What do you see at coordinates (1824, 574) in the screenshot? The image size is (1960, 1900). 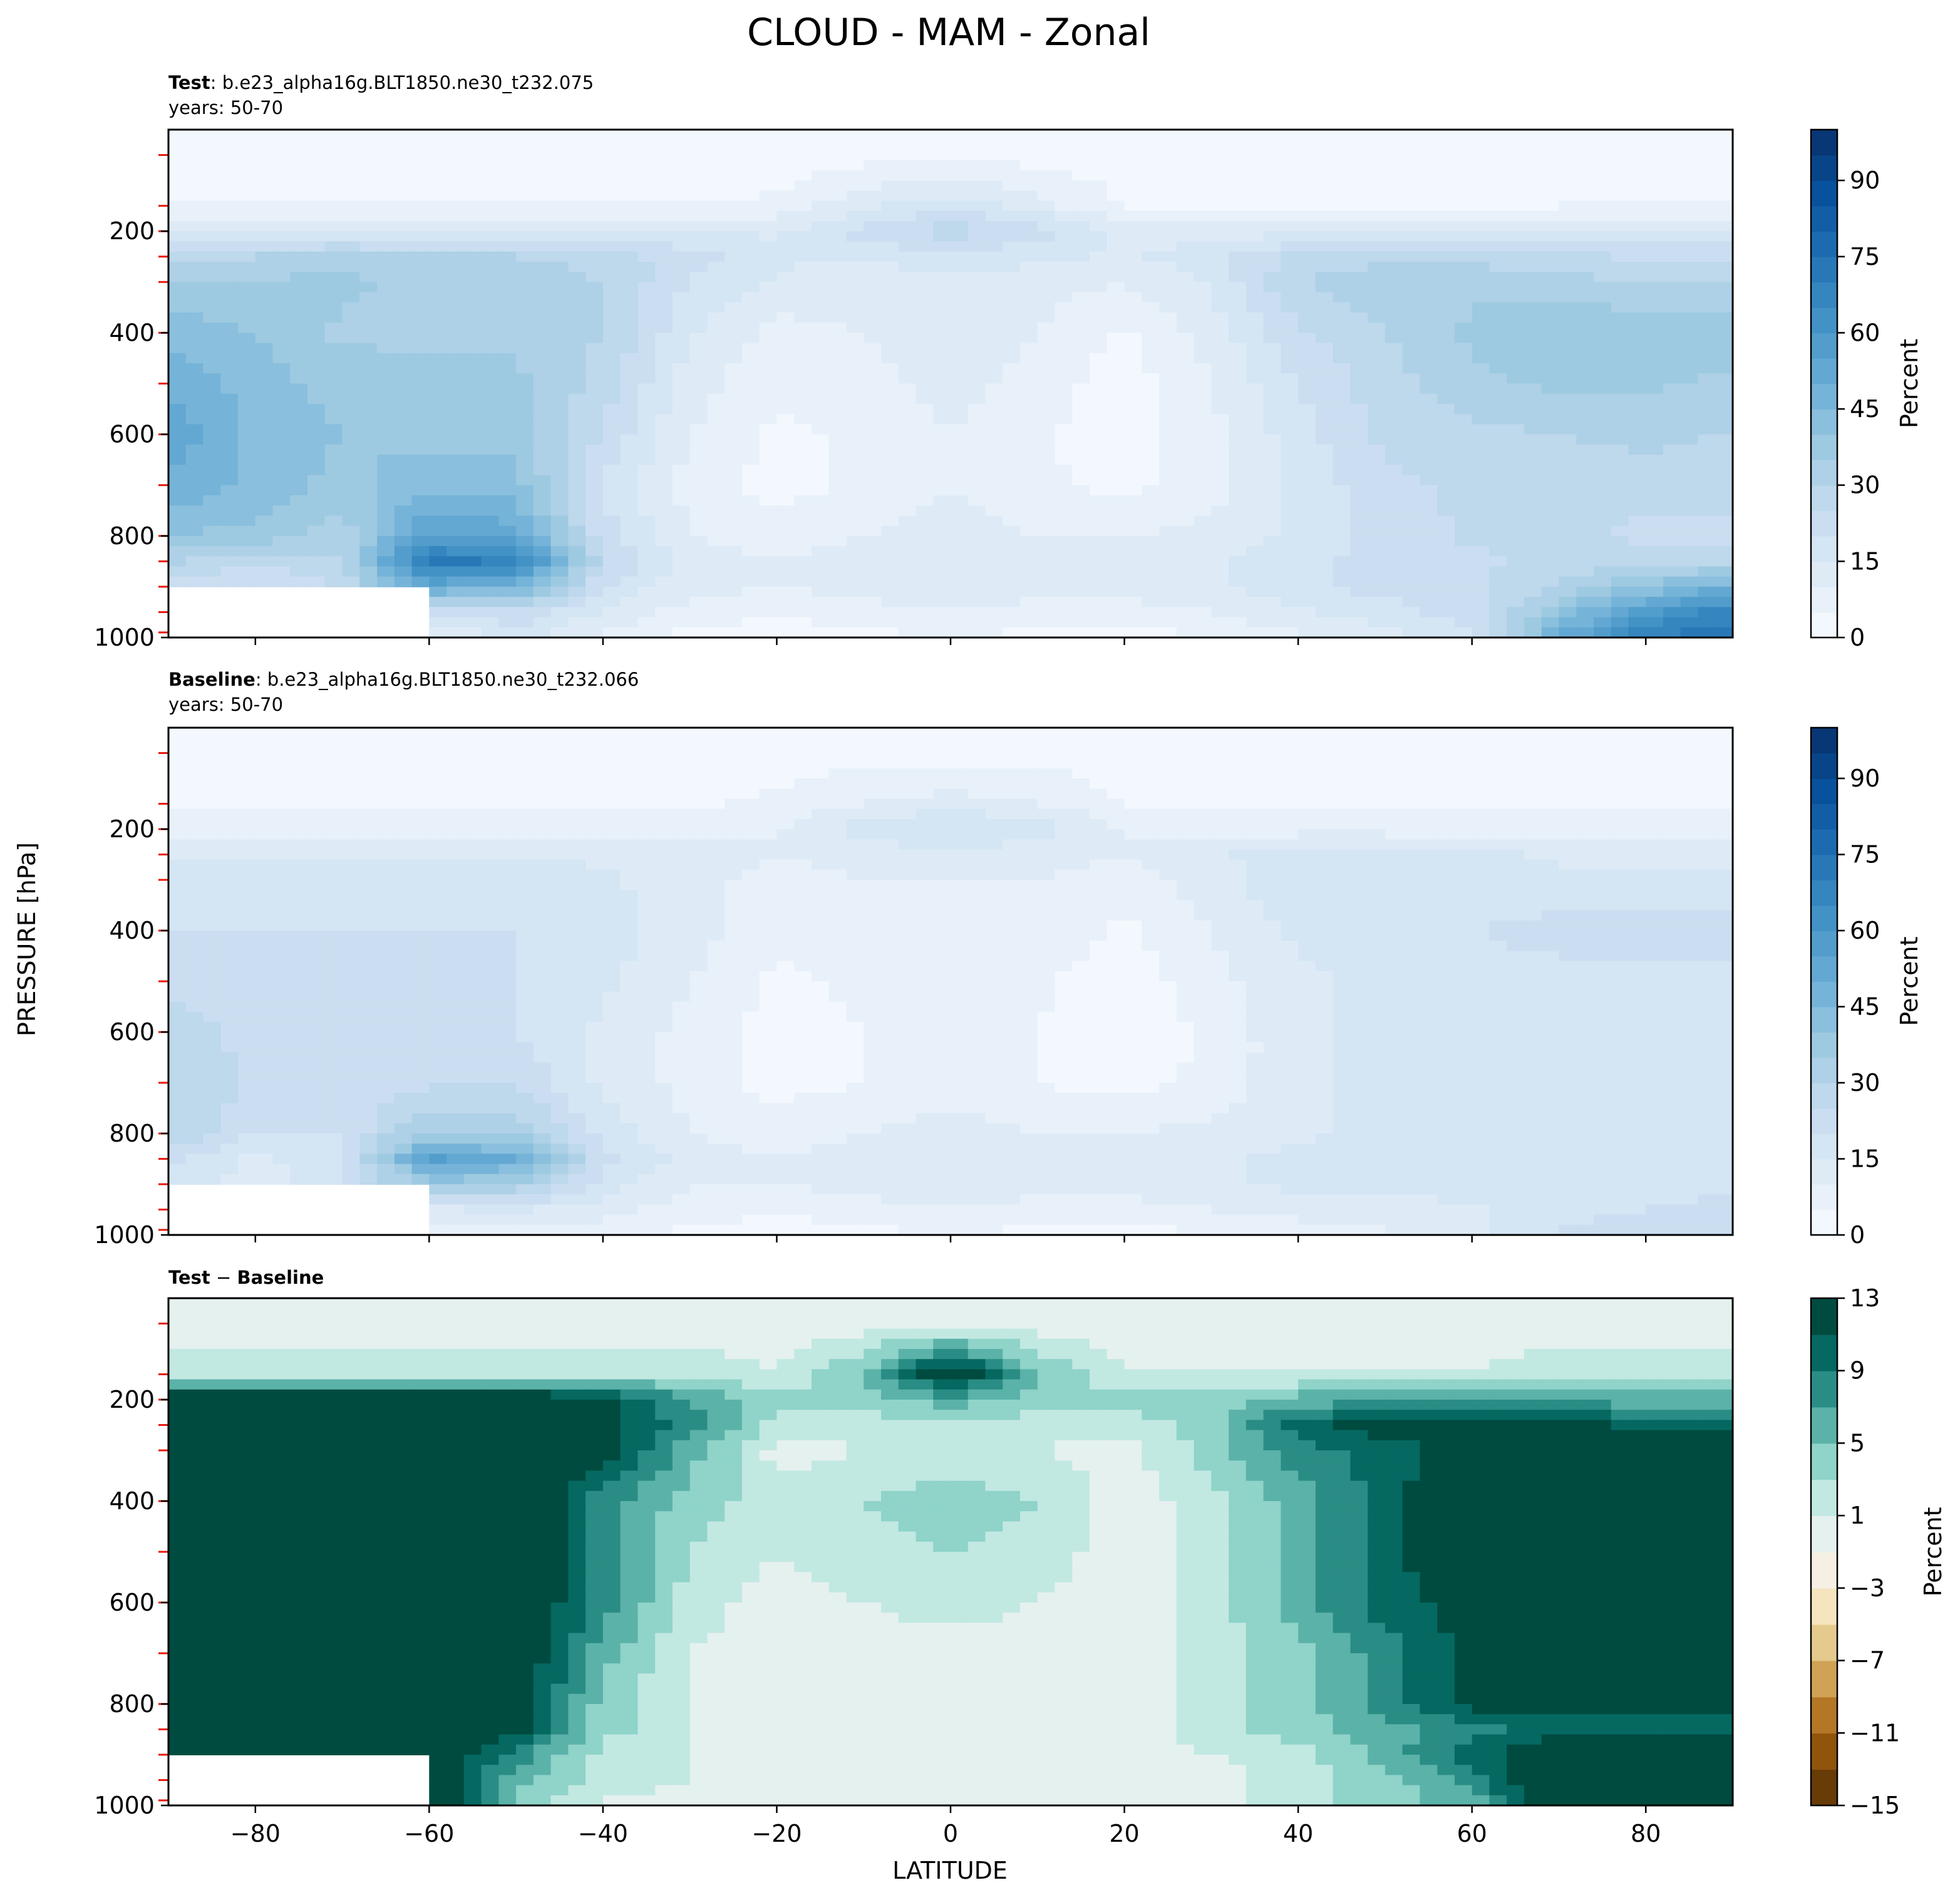 I see `colorbar-band` at bounding box center [1824, 574].